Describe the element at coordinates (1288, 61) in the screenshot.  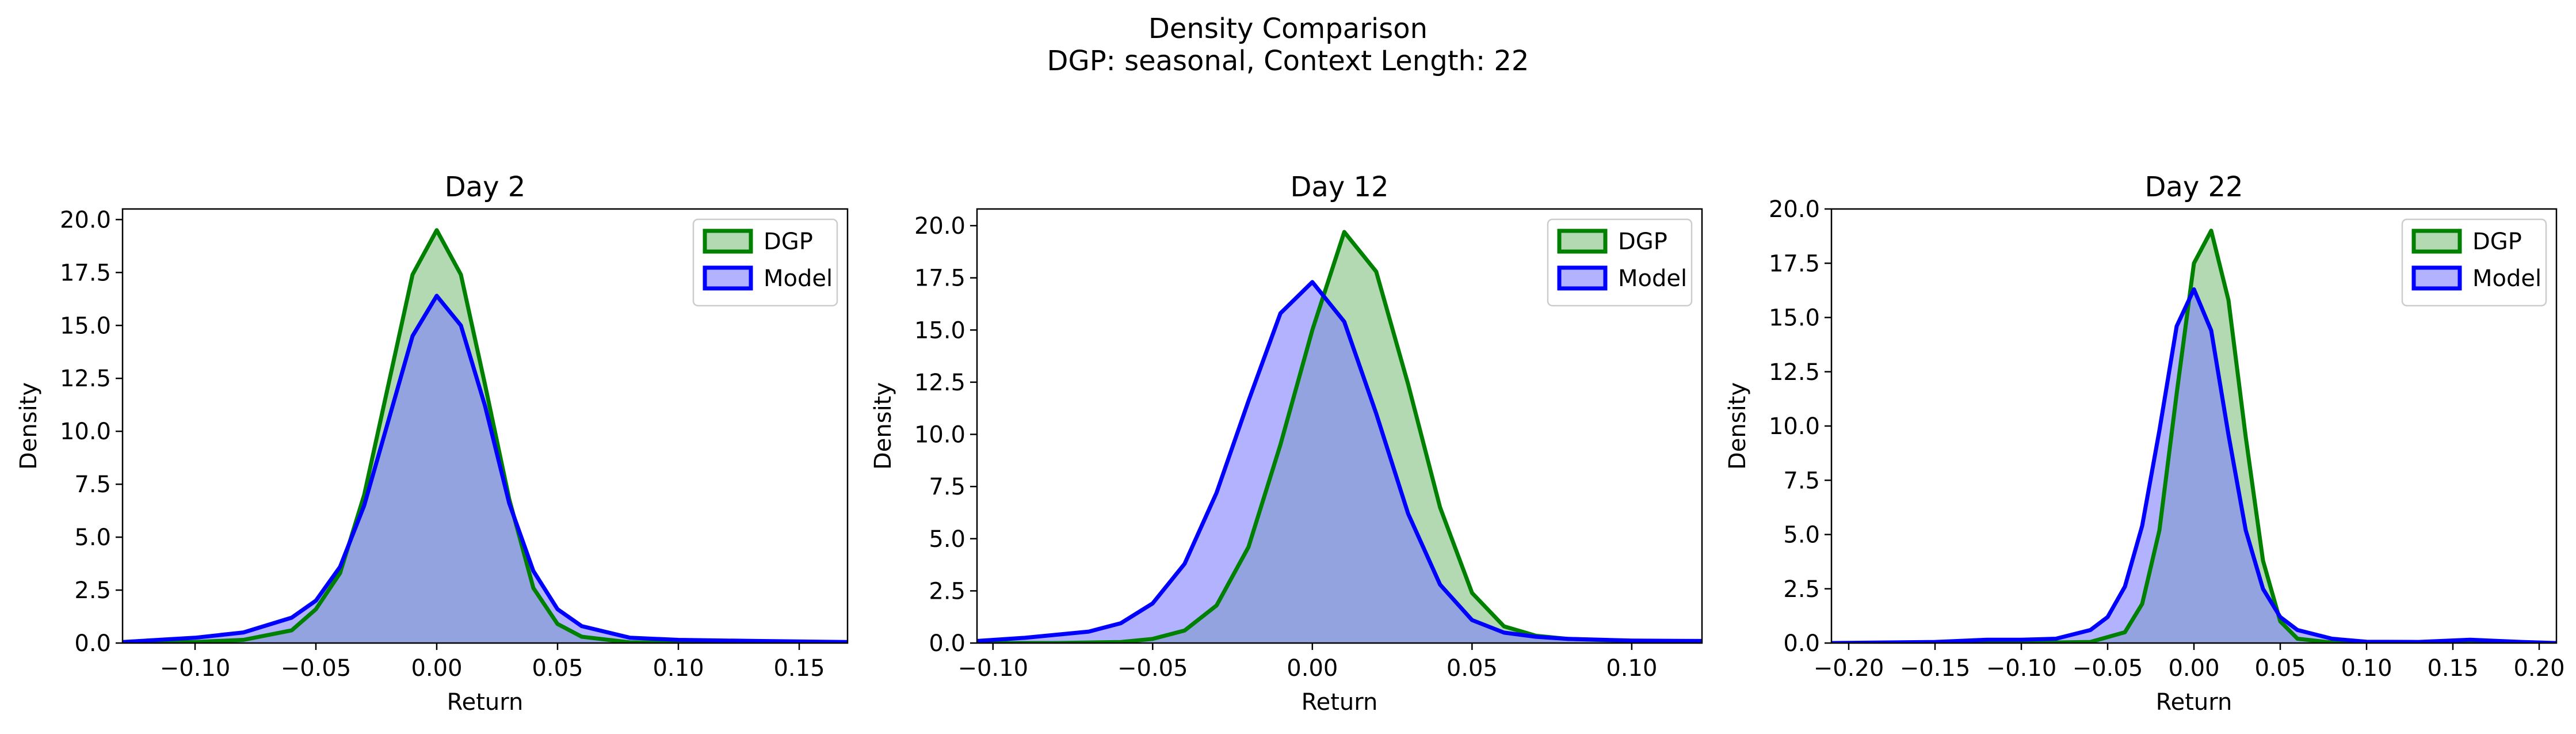
I see `figure-subtitle: DGP: seasonal, Context Length: 22` at that location.